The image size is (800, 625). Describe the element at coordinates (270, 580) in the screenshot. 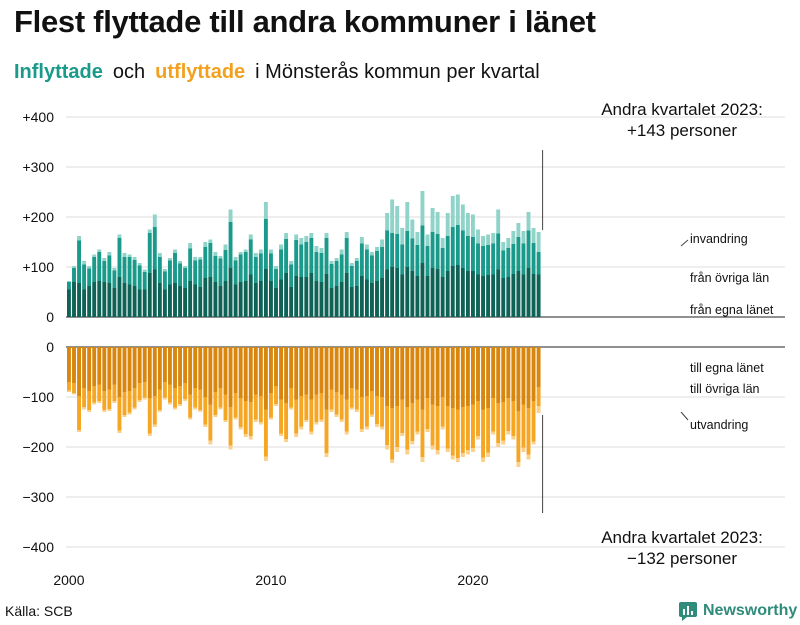

I see `x-tick-label: 2010` at that location.